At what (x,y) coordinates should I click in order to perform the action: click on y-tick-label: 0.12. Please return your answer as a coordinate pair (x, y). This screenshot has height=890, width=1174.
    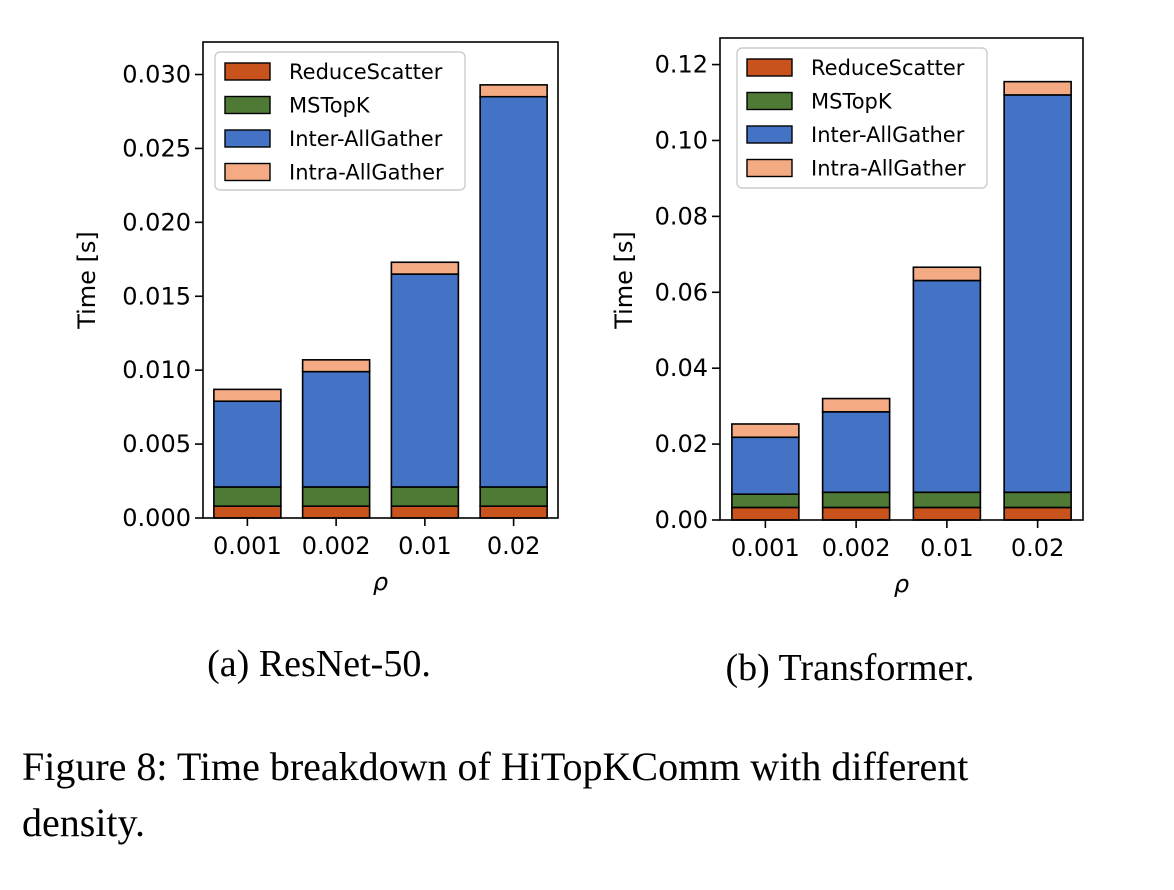
    Looking at the image, I should click on (681, 65).